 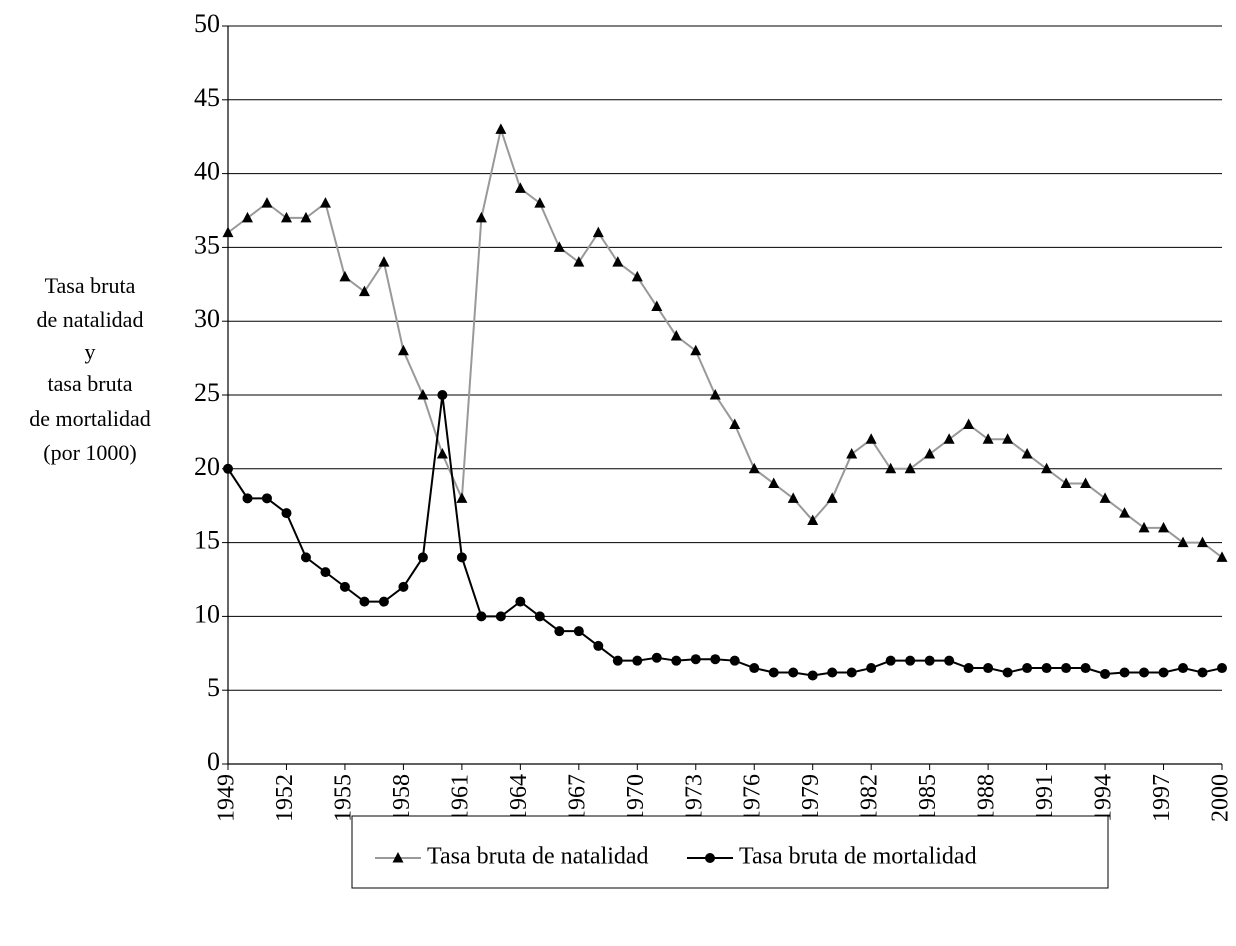 I want to click on x-tick-label: 1964, so click(x=519, y=798).